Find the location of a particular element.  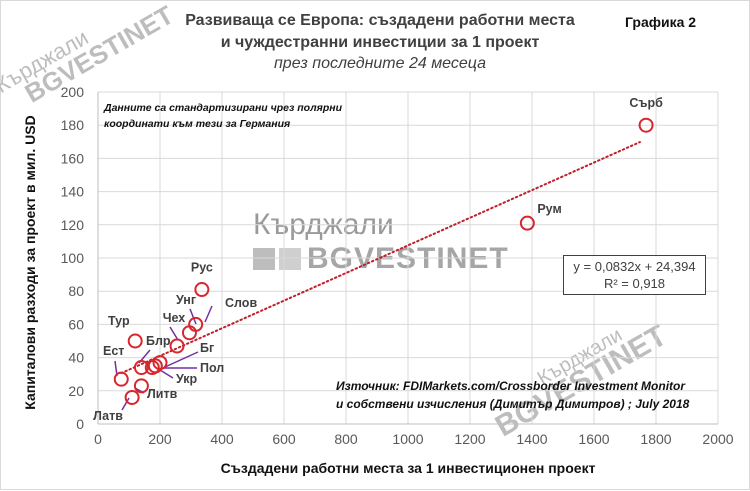

point-label: Латв is located at coordinates (108, 416).